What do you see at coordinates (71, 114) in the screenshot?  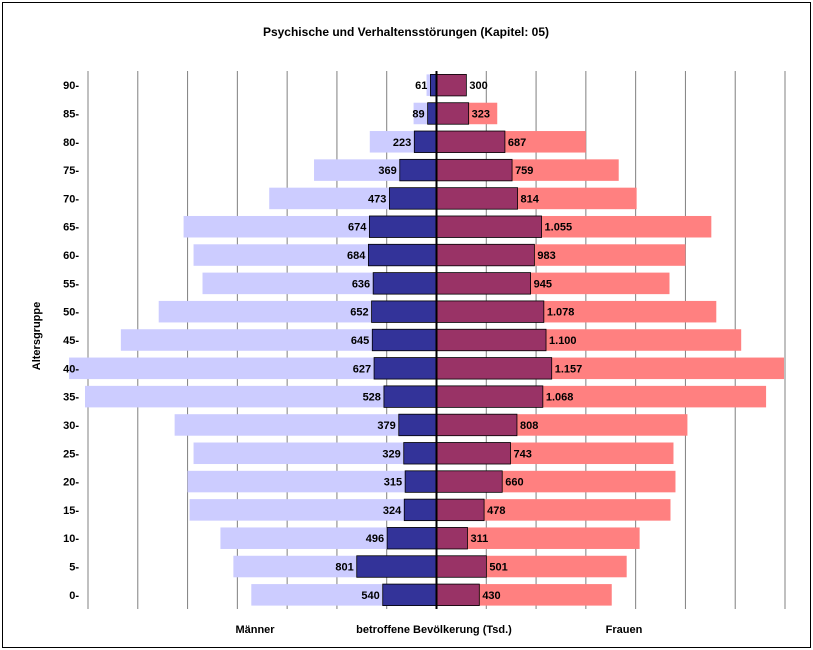 I see `y-tick-label: 85-` at bounding box center [71, 114].